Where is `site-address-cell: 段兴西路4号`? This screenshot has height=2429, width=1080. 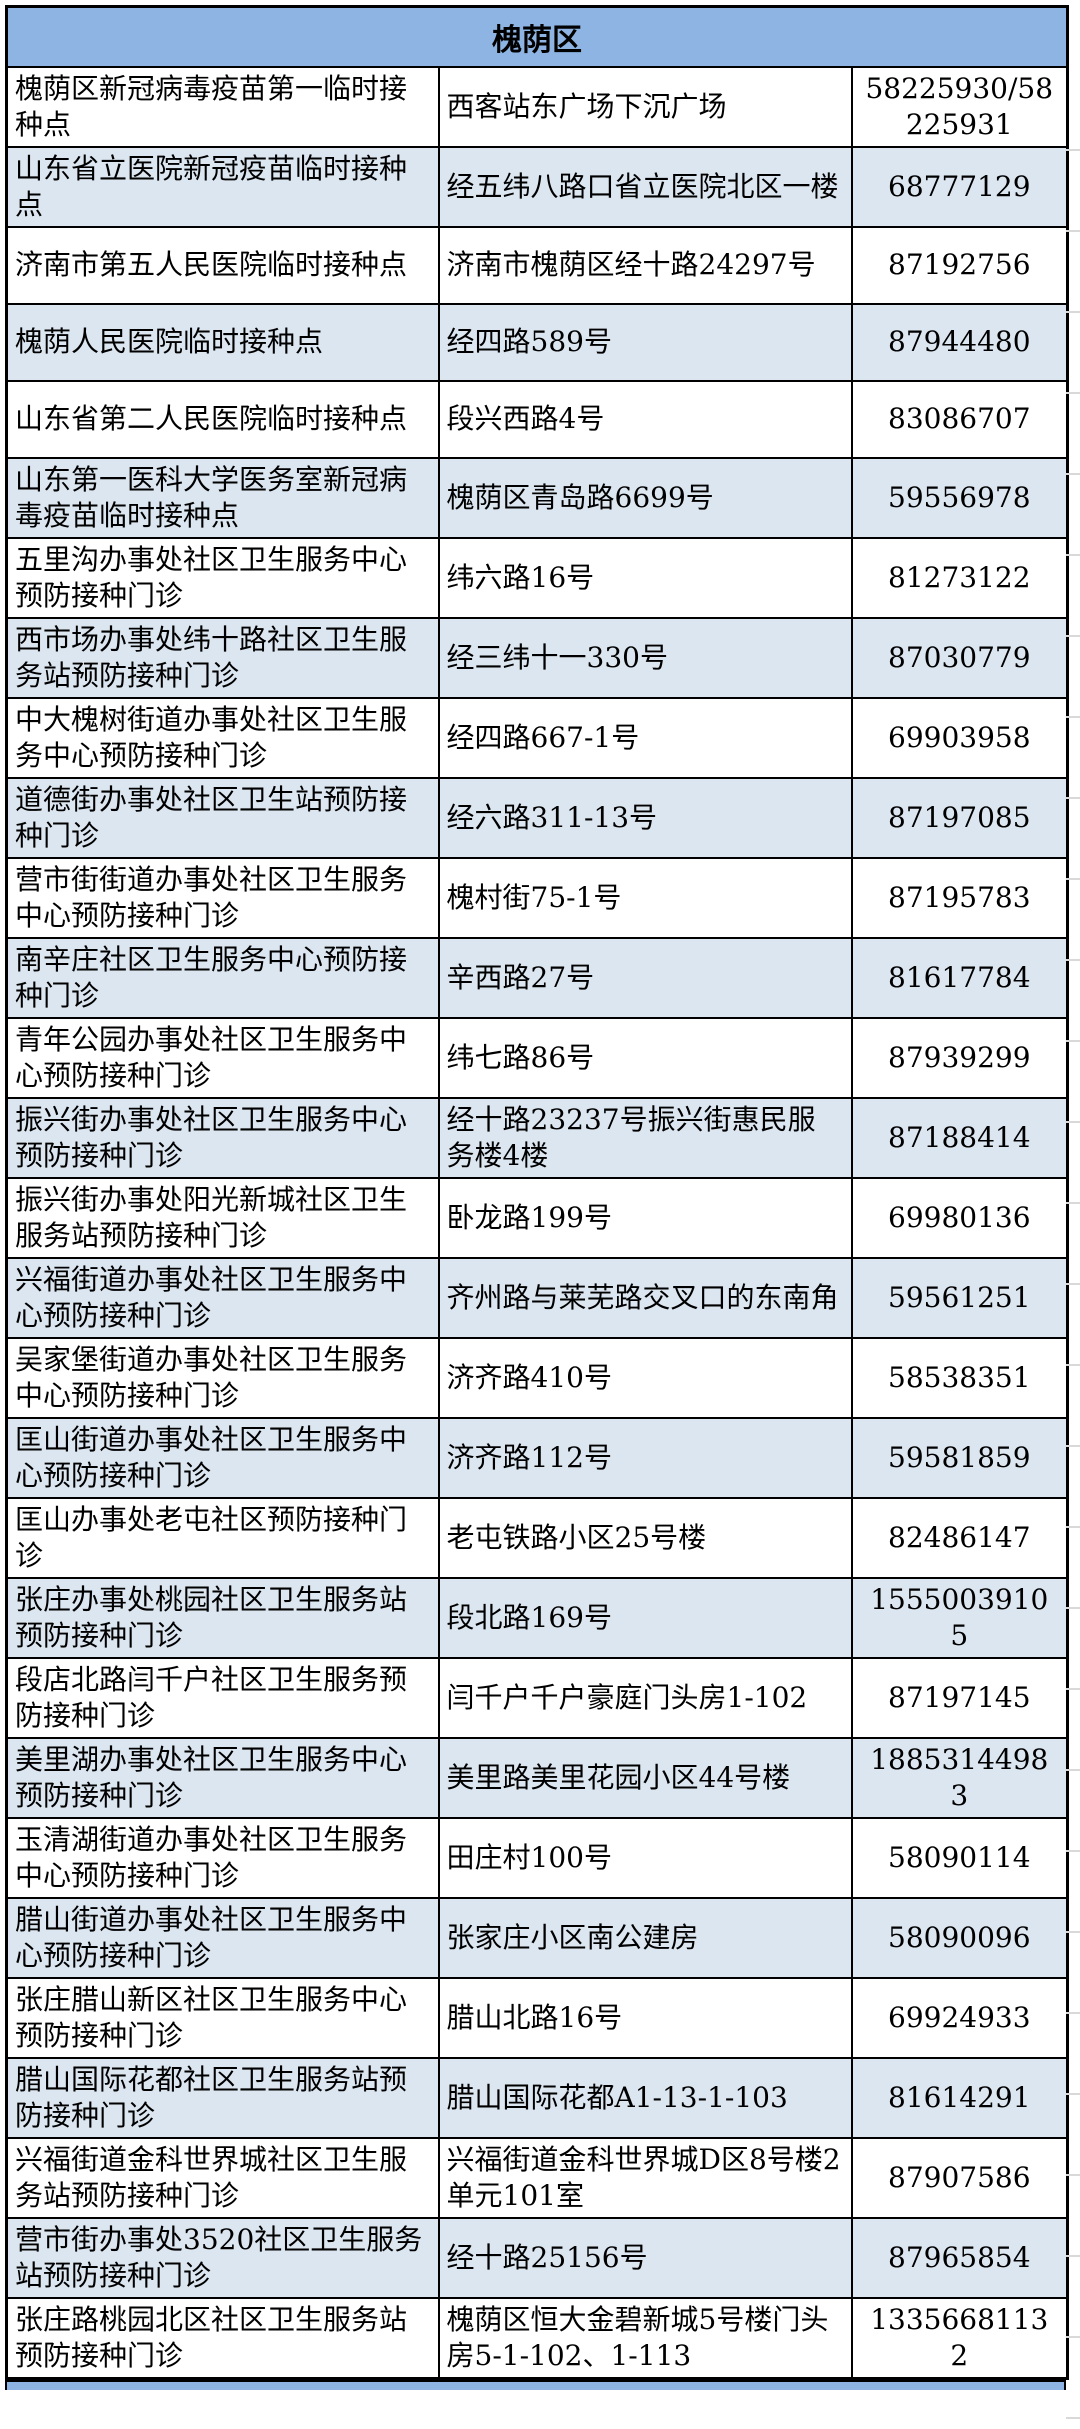 site-address-cell: 段兴西路4号 is located at coordinates (645, 419).